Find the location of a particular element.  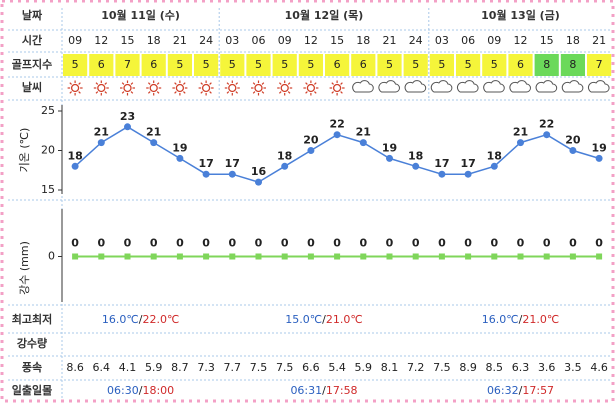

row-label: 강수량 is located at coordinates (32, 343).